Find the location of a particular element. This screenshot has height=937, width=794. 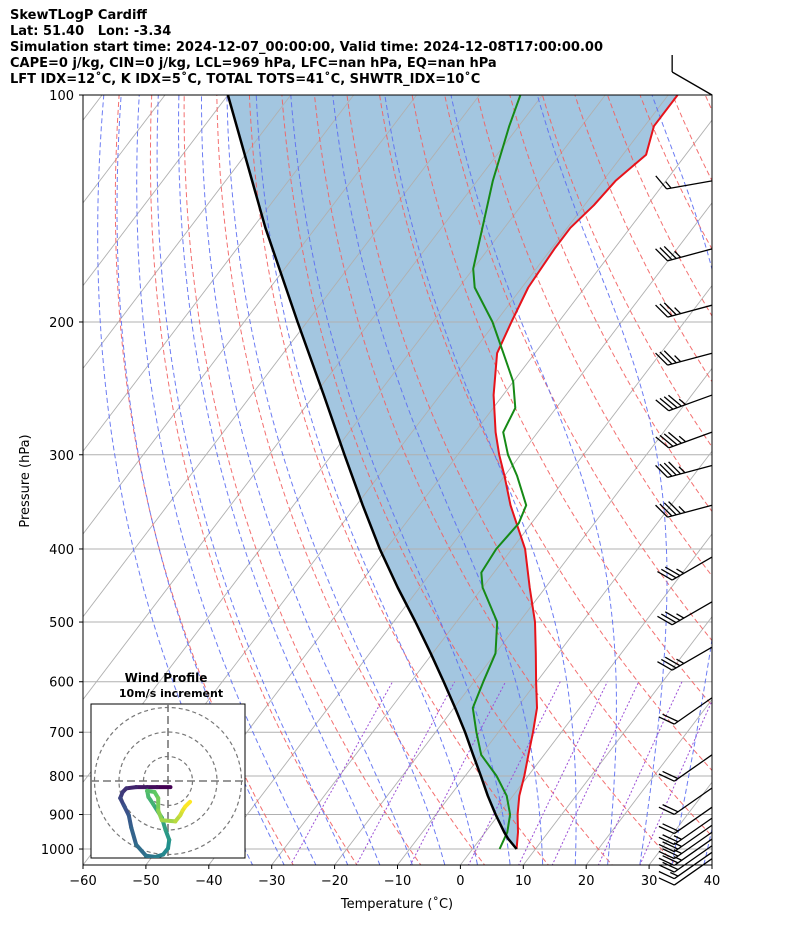

wind-barbs is located at coordinates (684, 470).